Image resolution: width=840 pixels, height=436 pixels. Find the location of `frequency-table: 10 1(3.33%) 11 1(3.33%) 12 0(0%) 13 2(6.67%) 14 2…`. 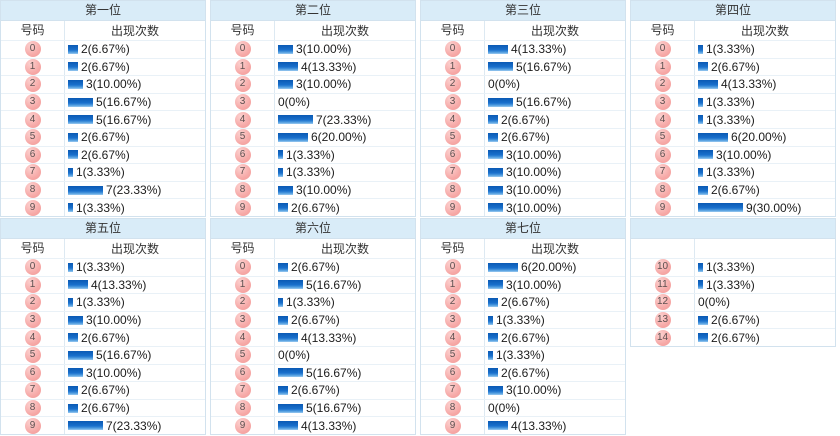

frequency-table: 10 1(3.33%) 11 1(3.33%) 12 0(0%) 13 2(6.67%) 14 2… is located at coordinates (733, 282).